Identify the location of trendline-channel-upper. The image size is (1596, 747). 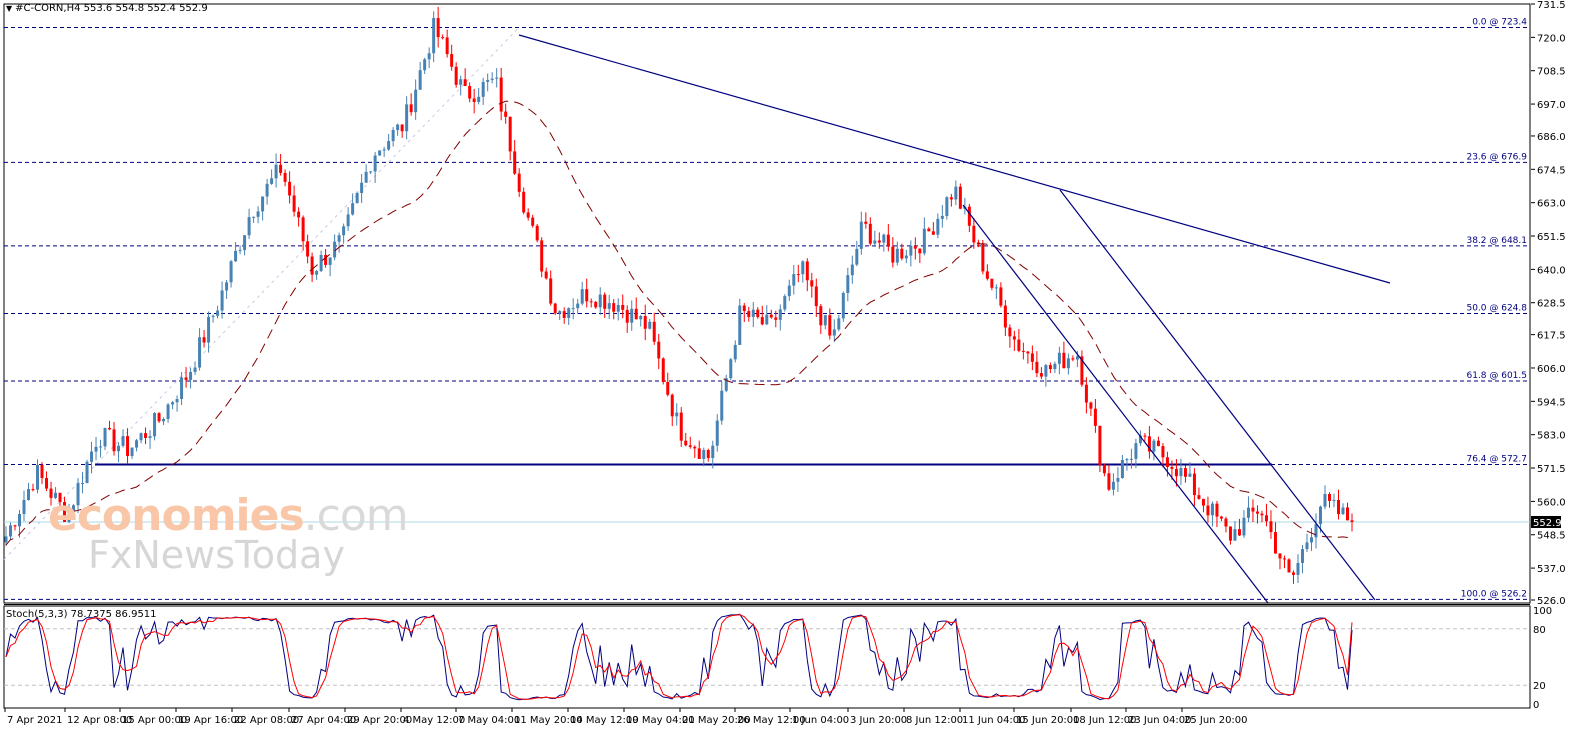
(1217, 395).